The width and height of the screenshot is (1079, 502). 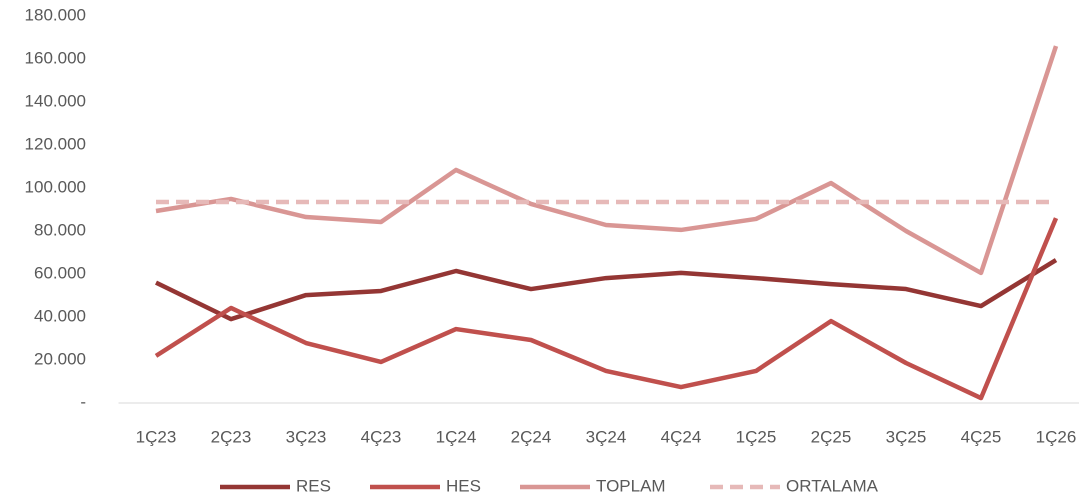 I want to click on x-tick-label: 2Ç24, so click(x=531, y=436).